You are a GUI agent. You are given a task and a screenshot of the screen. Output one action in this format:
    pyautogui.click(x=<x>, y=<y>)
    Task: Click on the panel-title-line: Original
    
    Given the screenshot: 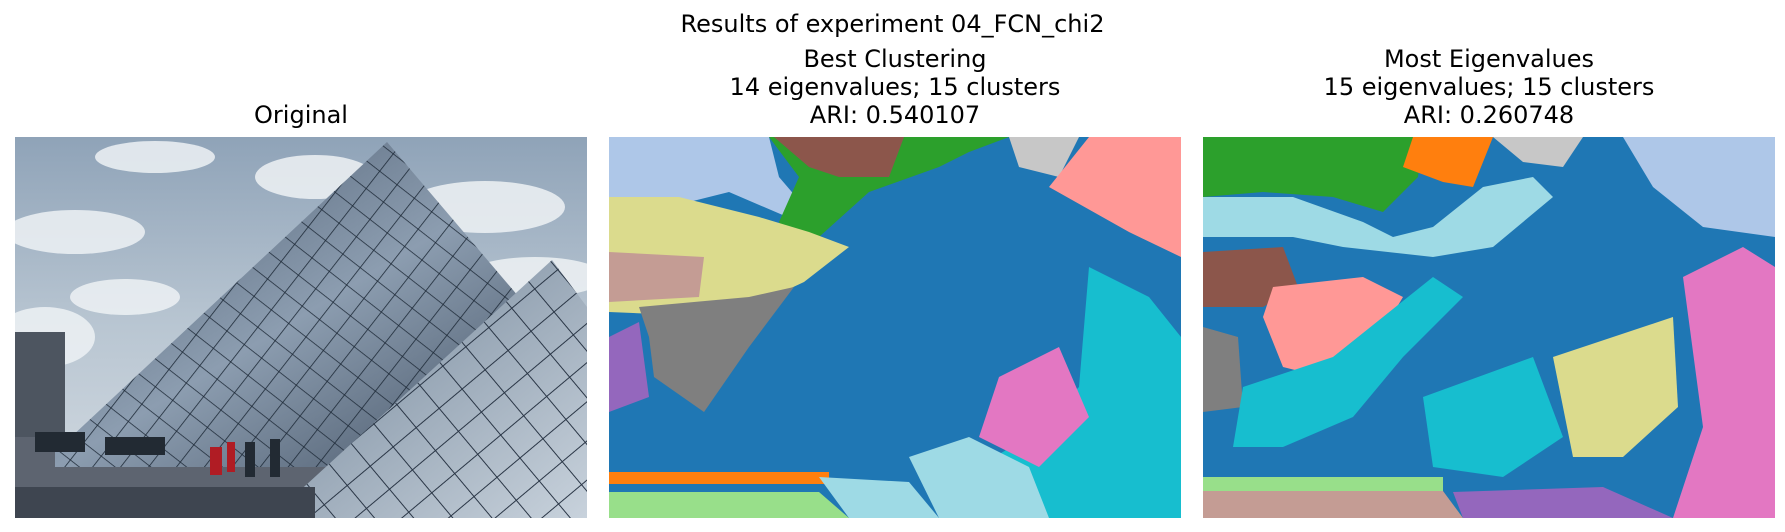 What is the action you would take?
    pyautogui.click(x=301, y=115)
    